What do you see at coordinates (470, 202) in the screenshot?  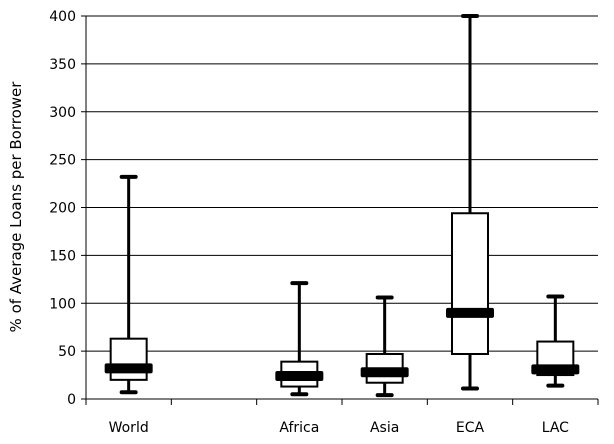 I see `box-eca` at bounding box center [470, 202].